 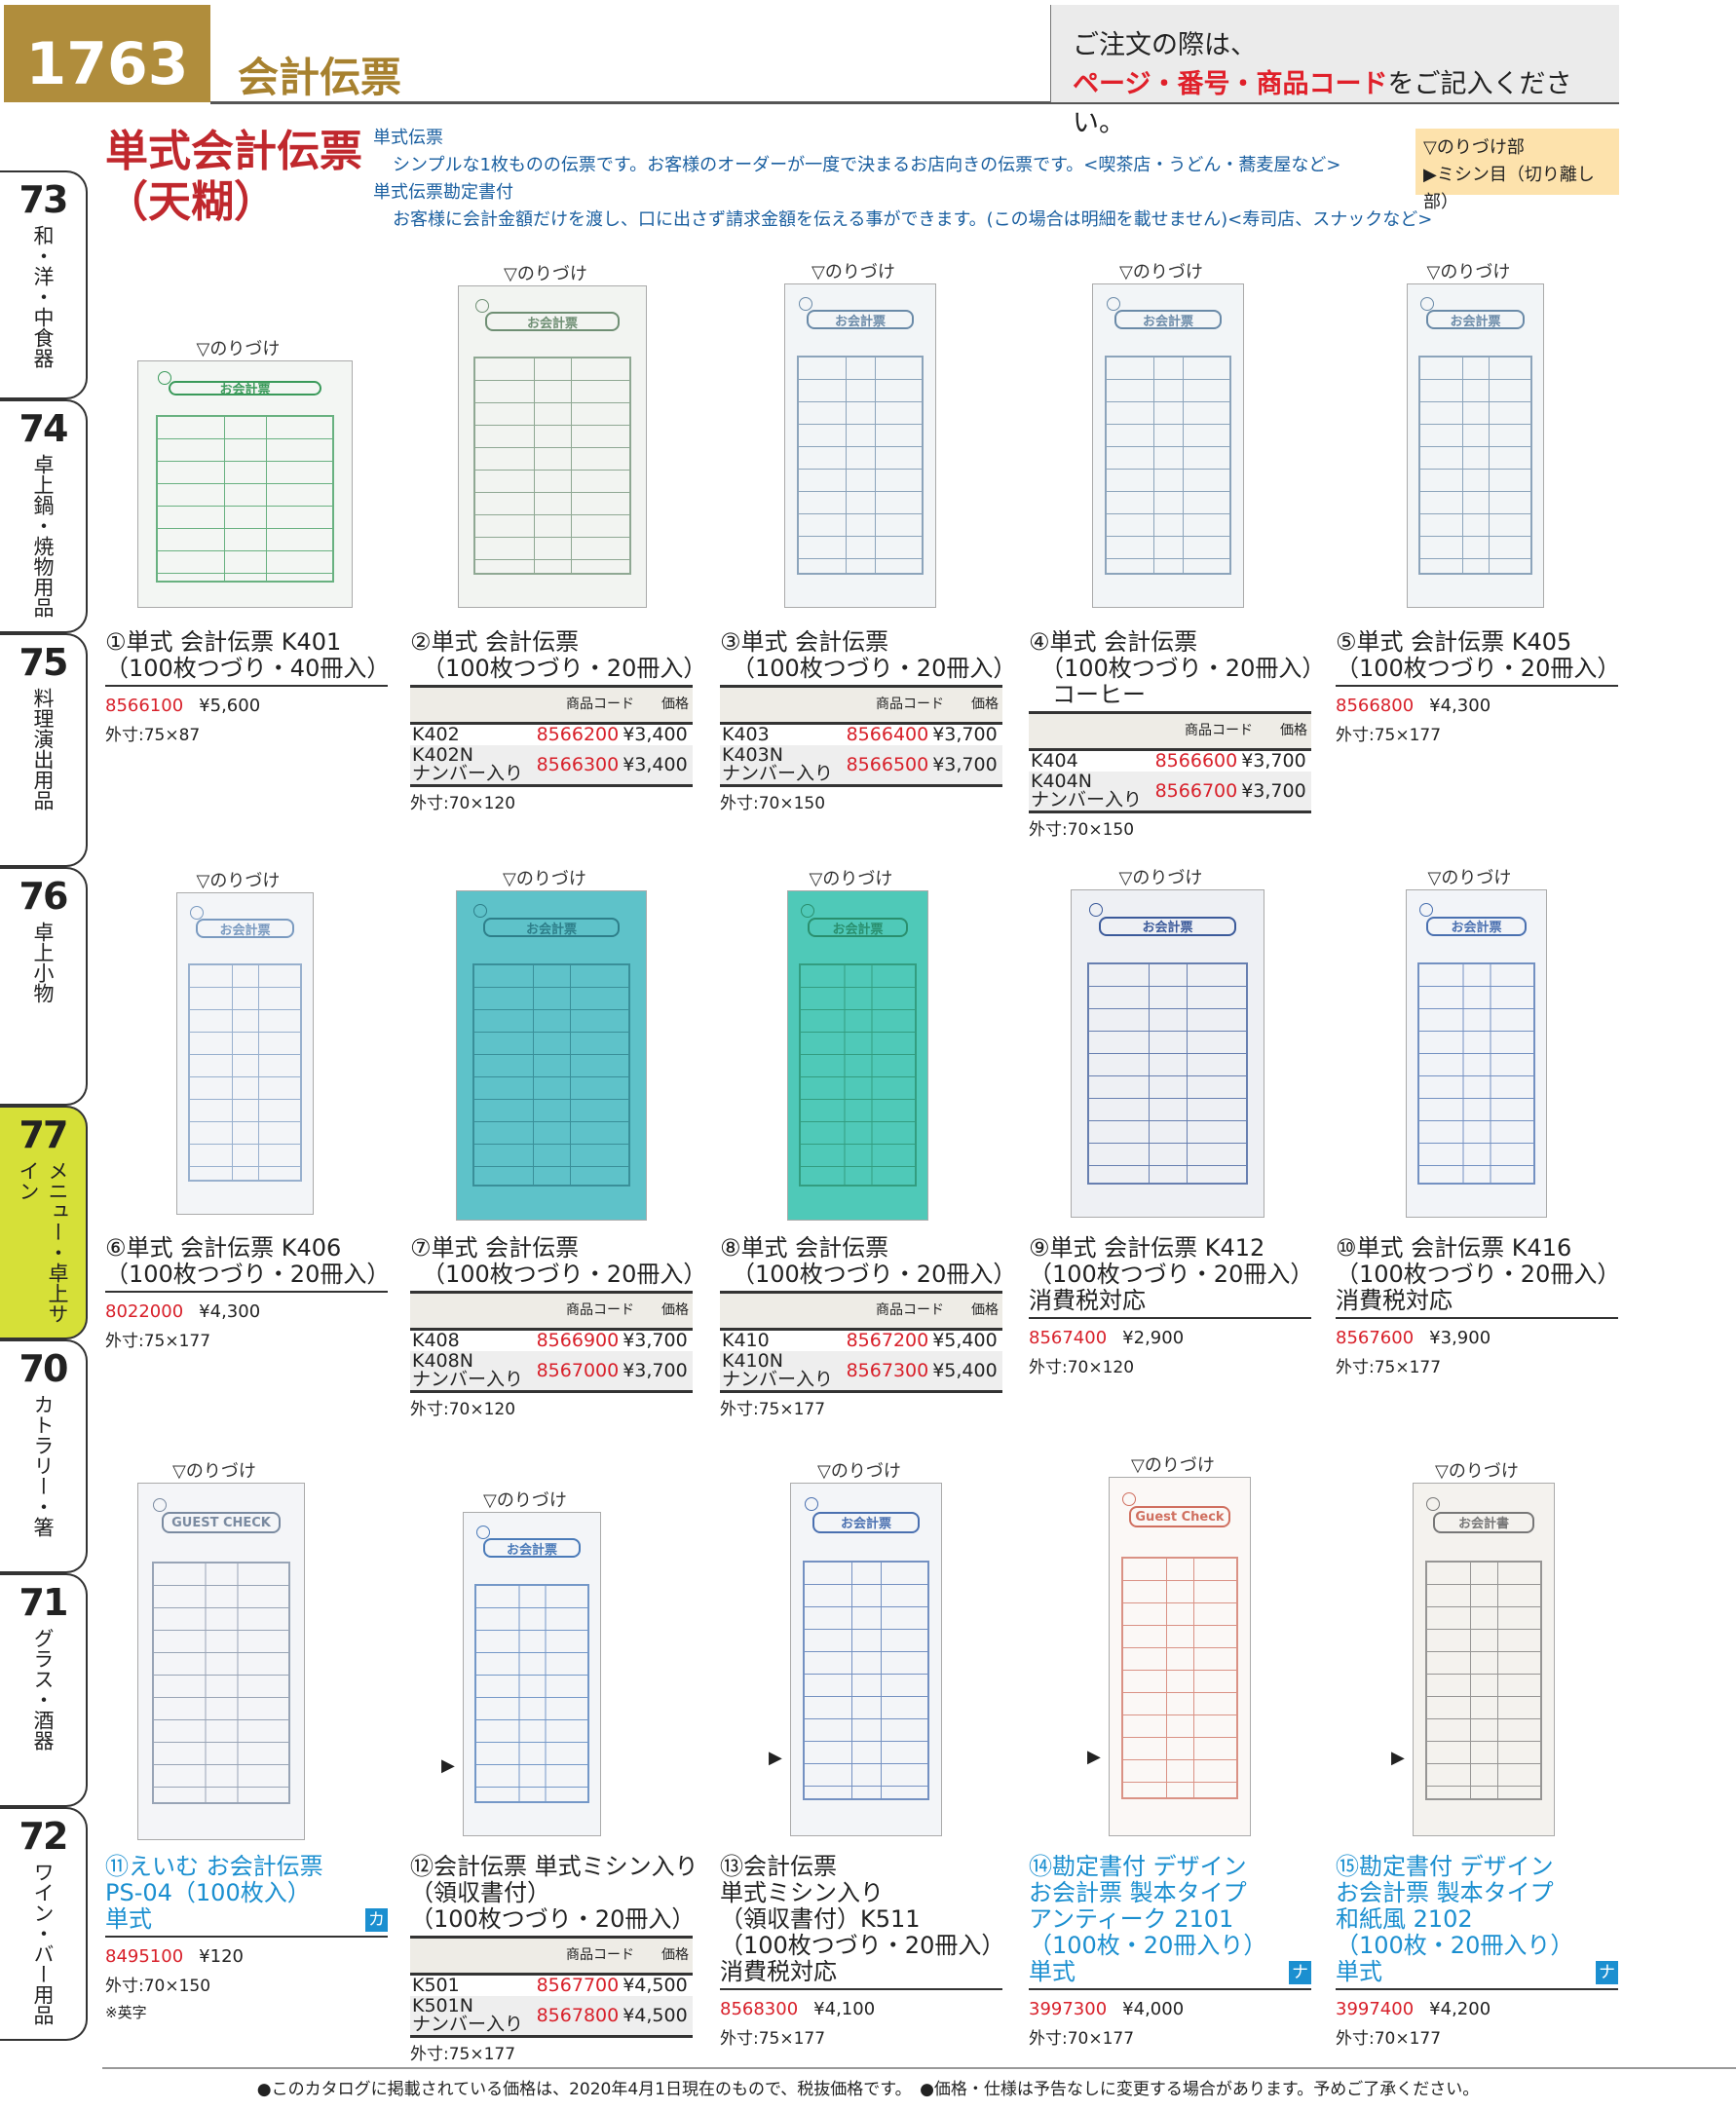 I want to click on side-tab-label: 和・洋・中食器, so click(x=43, y=296).